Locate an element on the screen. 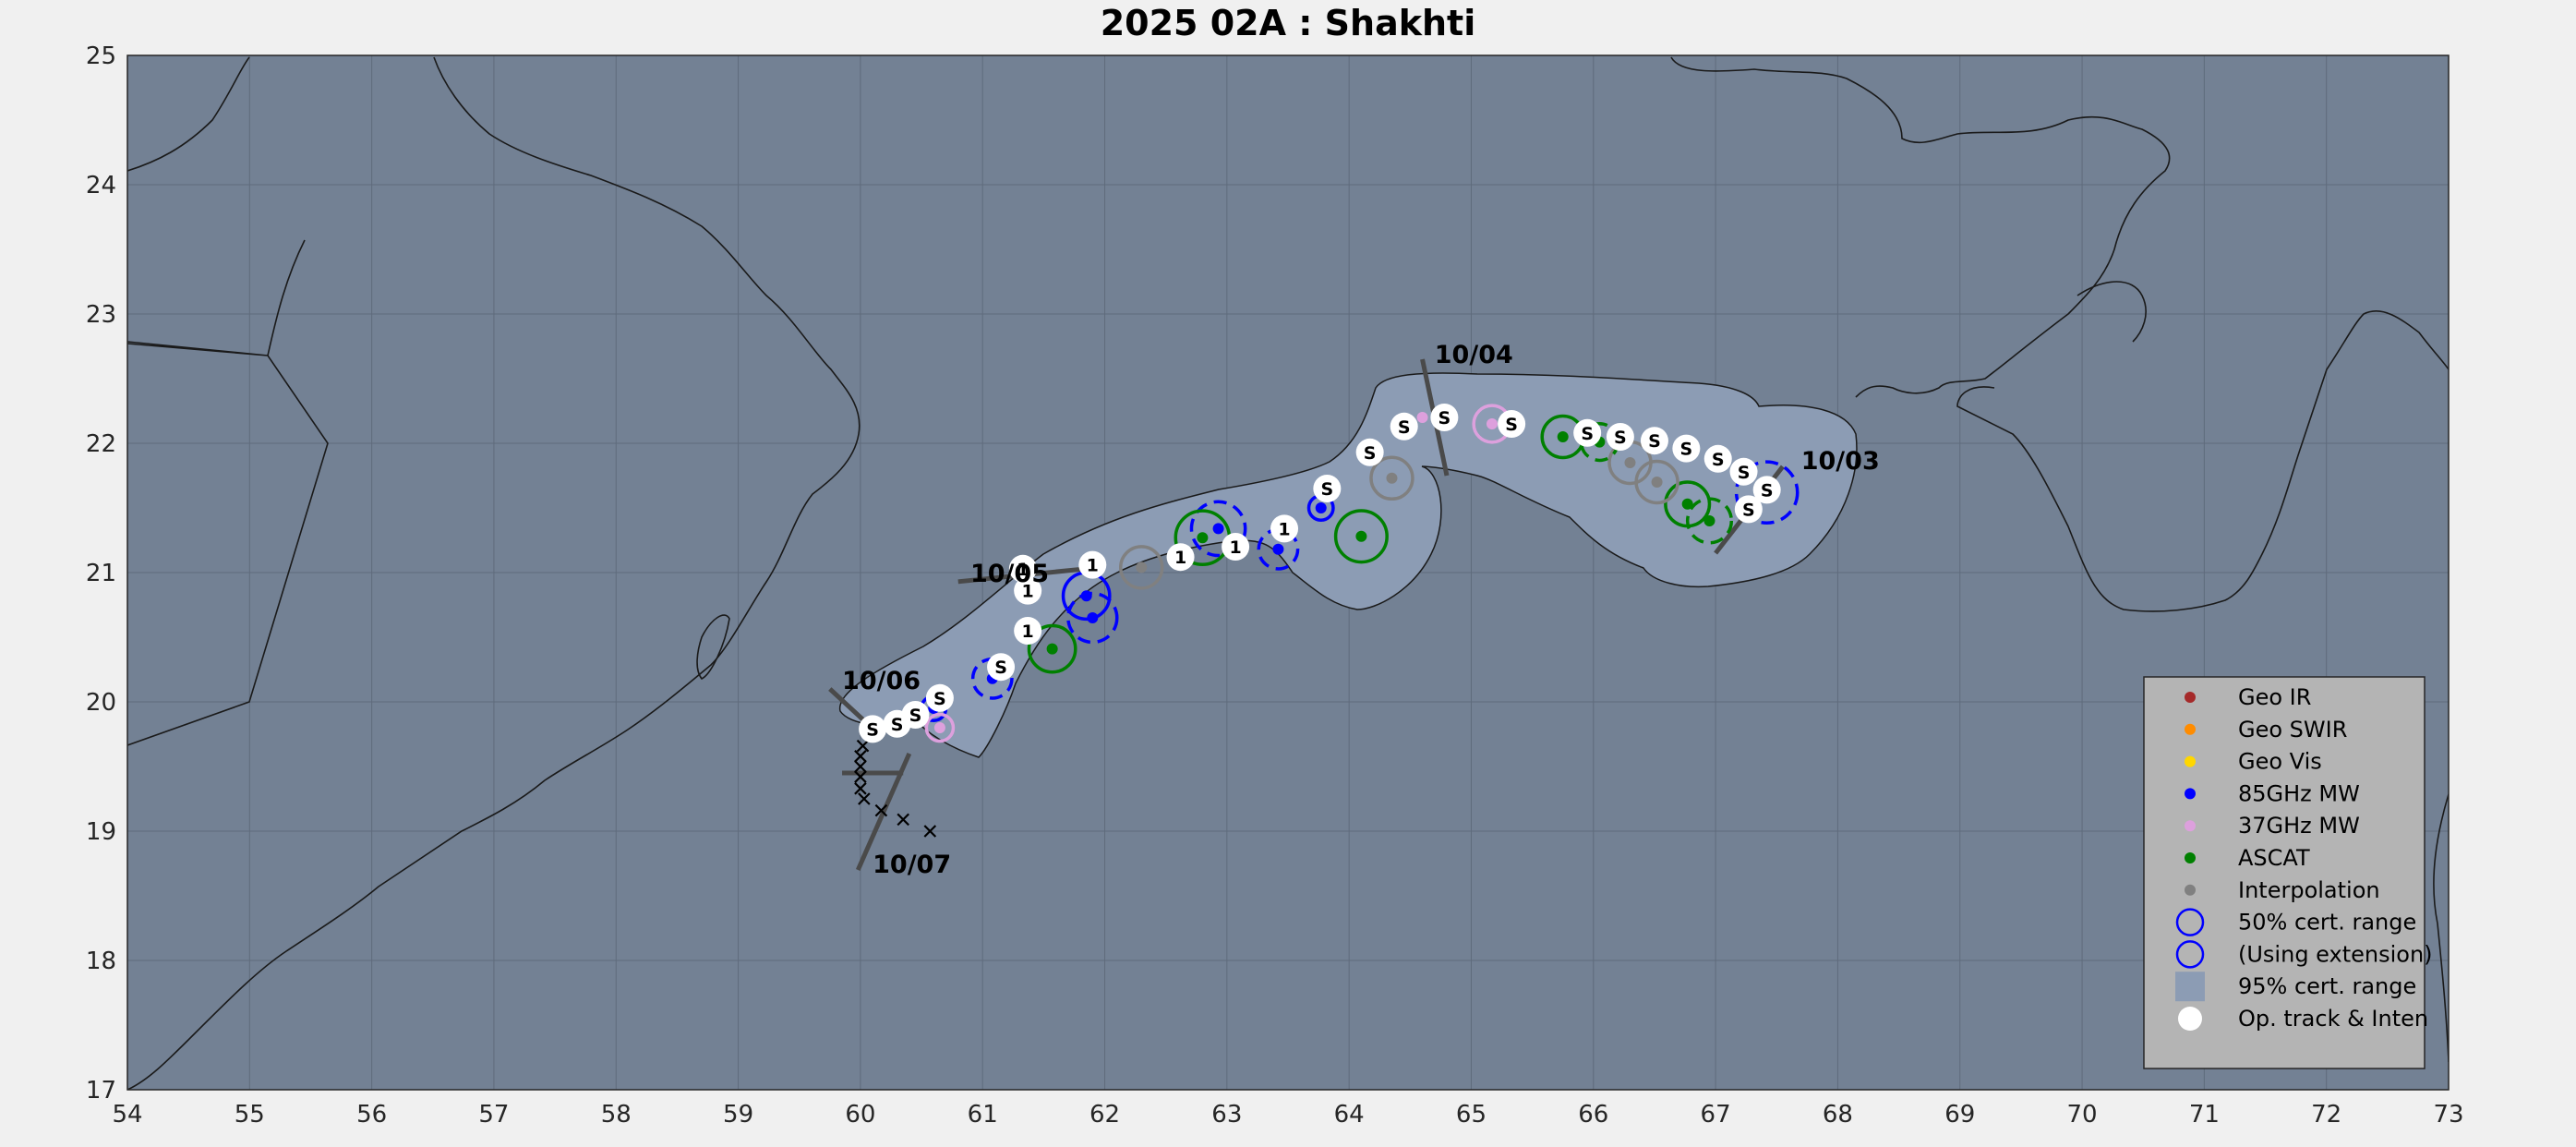 This screenshot has width=2576, height=1147. legend-item-label: ASCAT is located at coordinates (2274, 858).